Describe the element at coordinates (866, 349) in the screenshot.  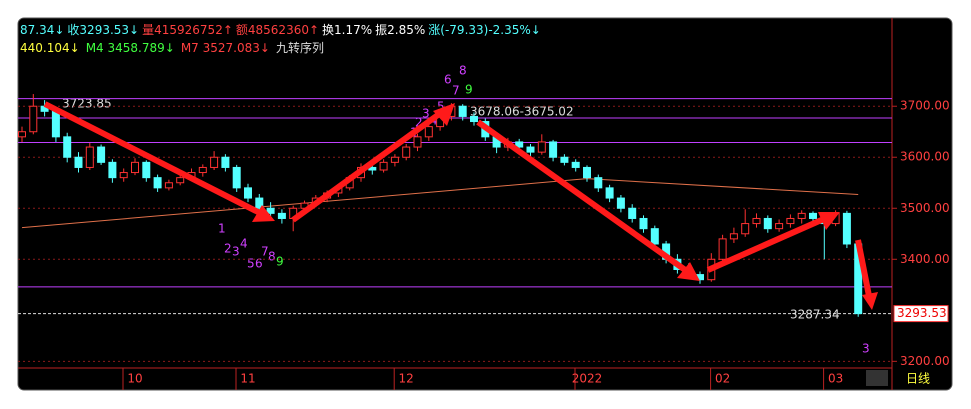
I see `nine-count-c: 3` at that location.